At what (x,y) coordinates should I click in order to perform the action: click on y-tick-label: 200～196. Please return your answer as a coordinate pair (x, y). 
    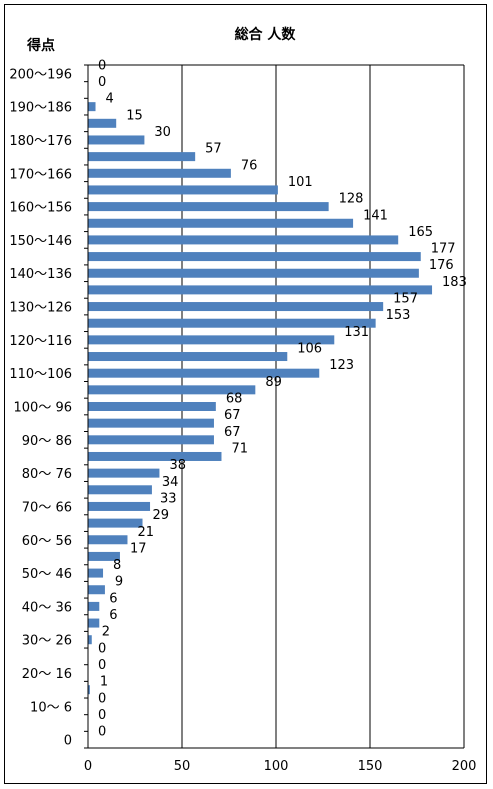
    Looking at the image, I should click on (40, 74).